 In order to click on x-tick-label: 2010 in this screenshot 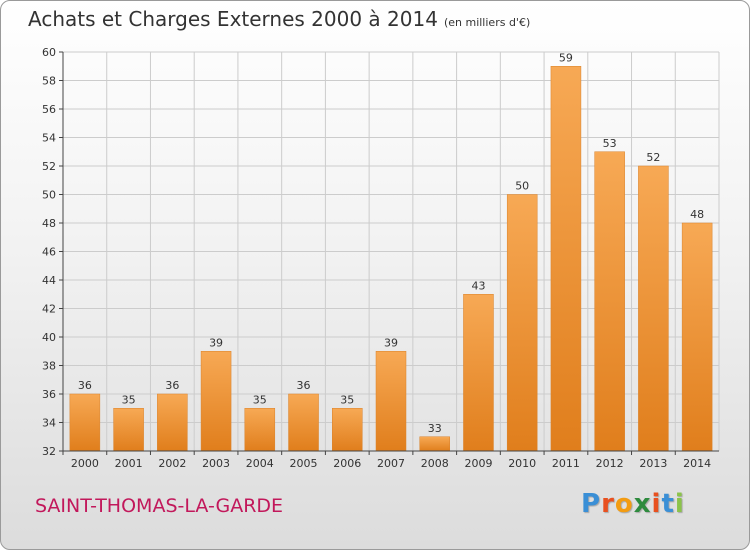, I will do `click(522, 463)`.